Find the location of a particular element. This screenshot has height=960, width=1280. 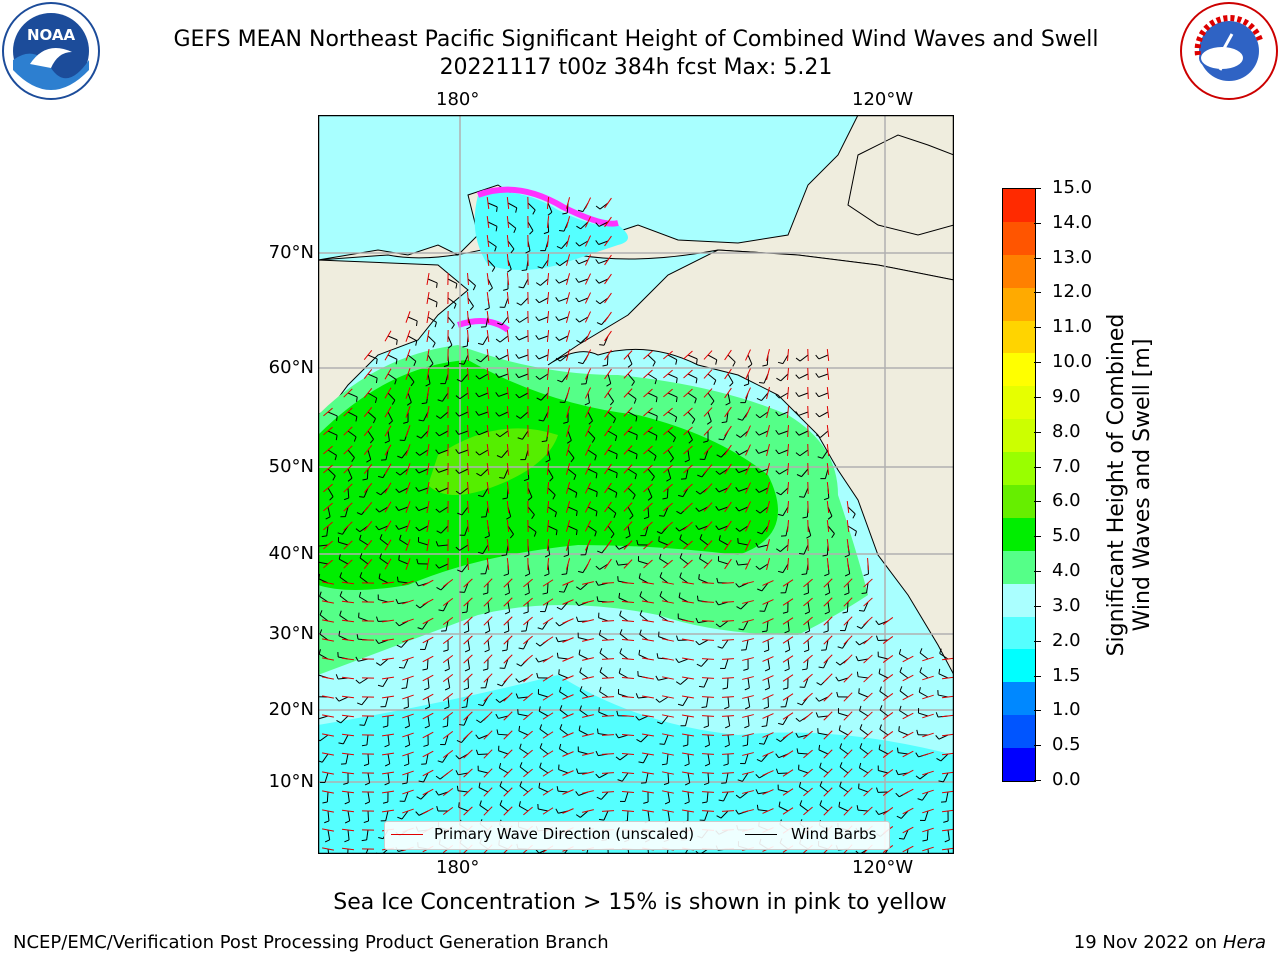

colorbar-tick is located at coordinates (1037, 746).